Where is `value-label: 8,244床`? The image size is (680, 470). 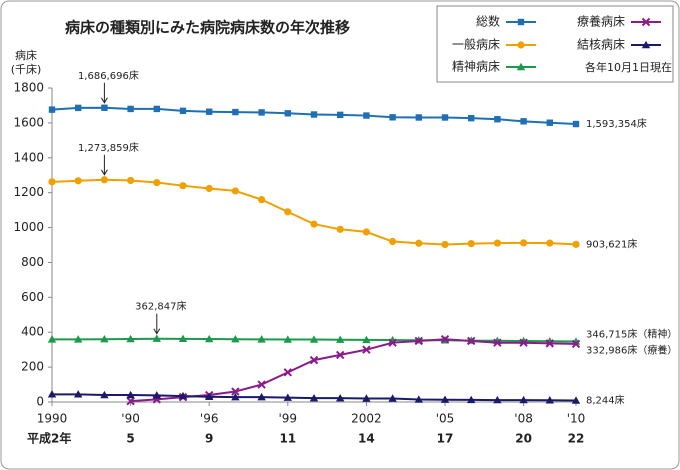
value-label: 8,244床 is located at coordinates (605, 400).